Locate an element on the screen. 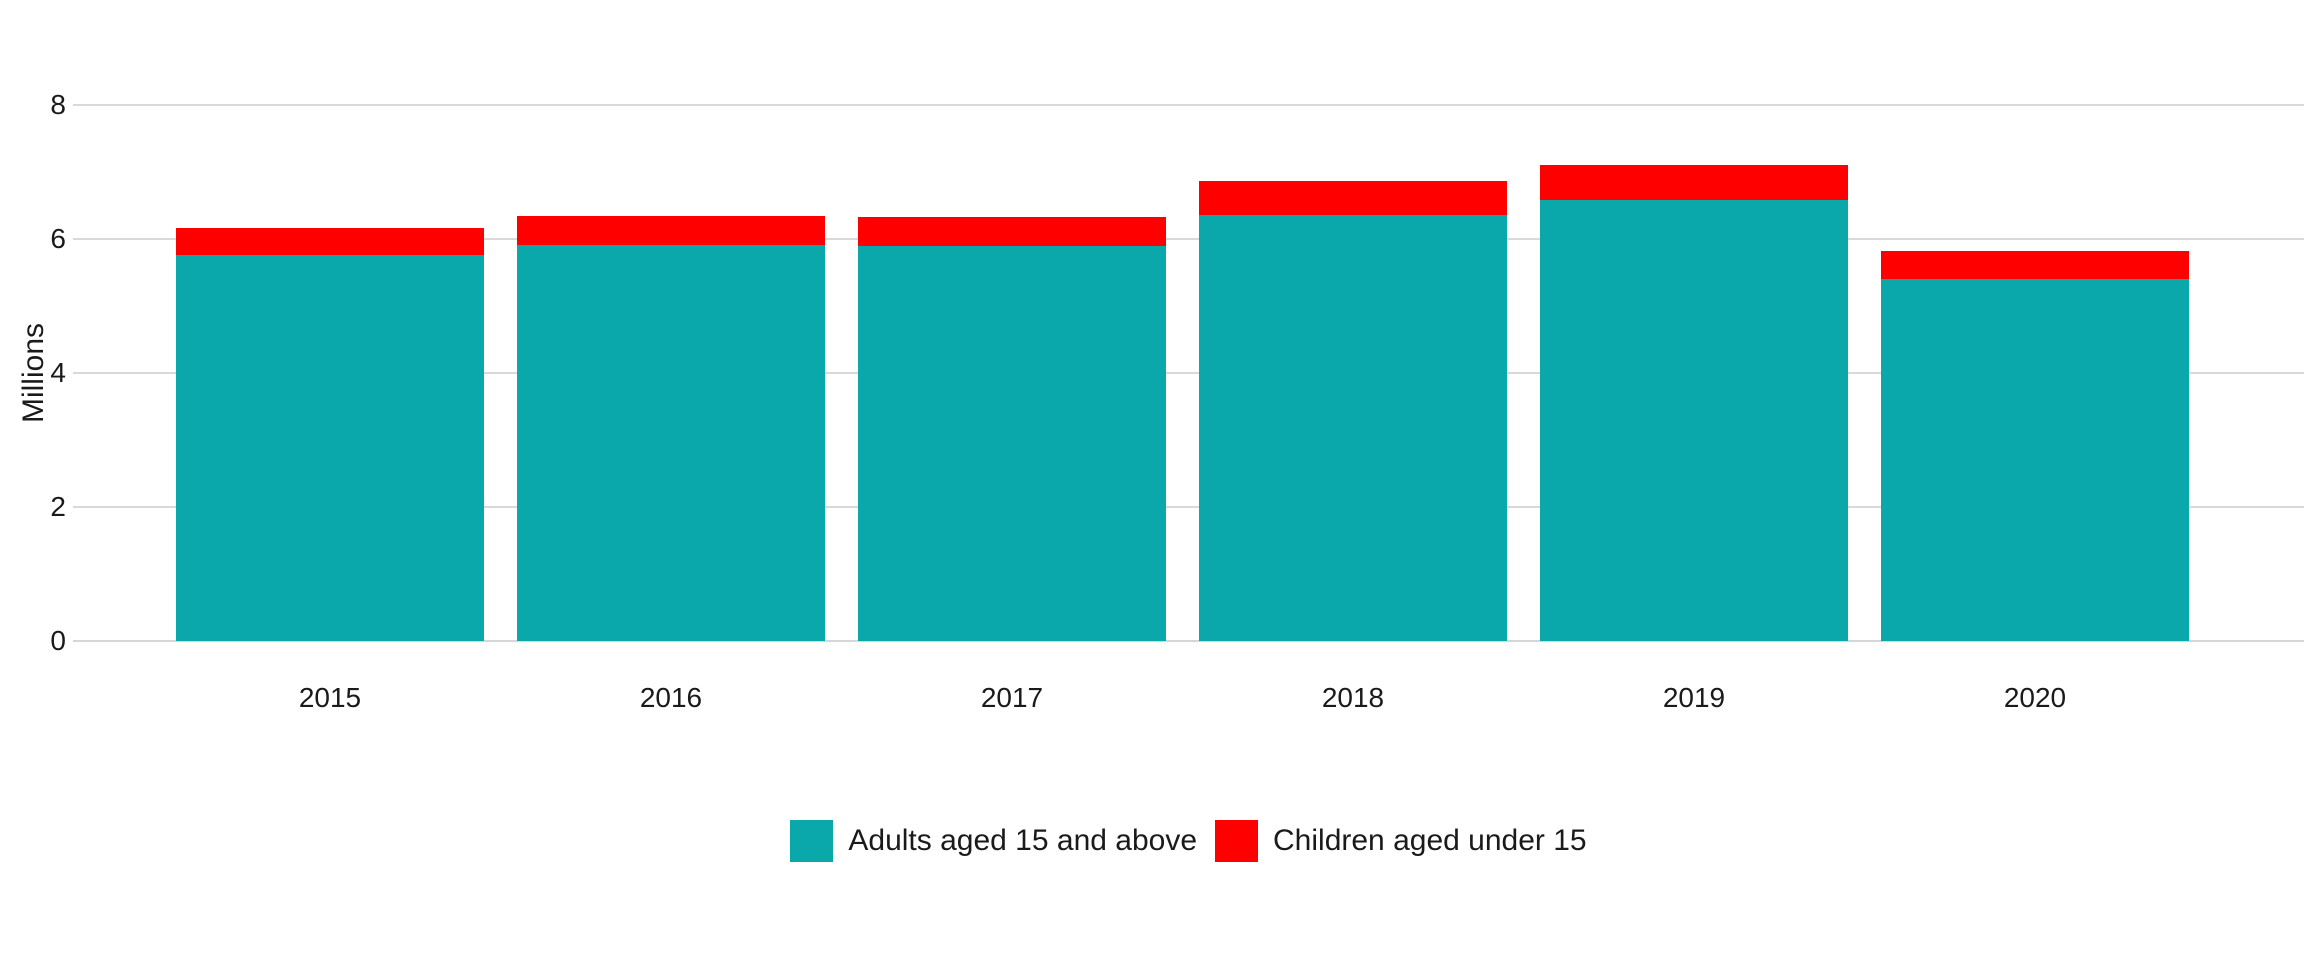  legend-item-adults-aged-15-and-above: Adults aged 15 and above is located at coordinates (993, 841).